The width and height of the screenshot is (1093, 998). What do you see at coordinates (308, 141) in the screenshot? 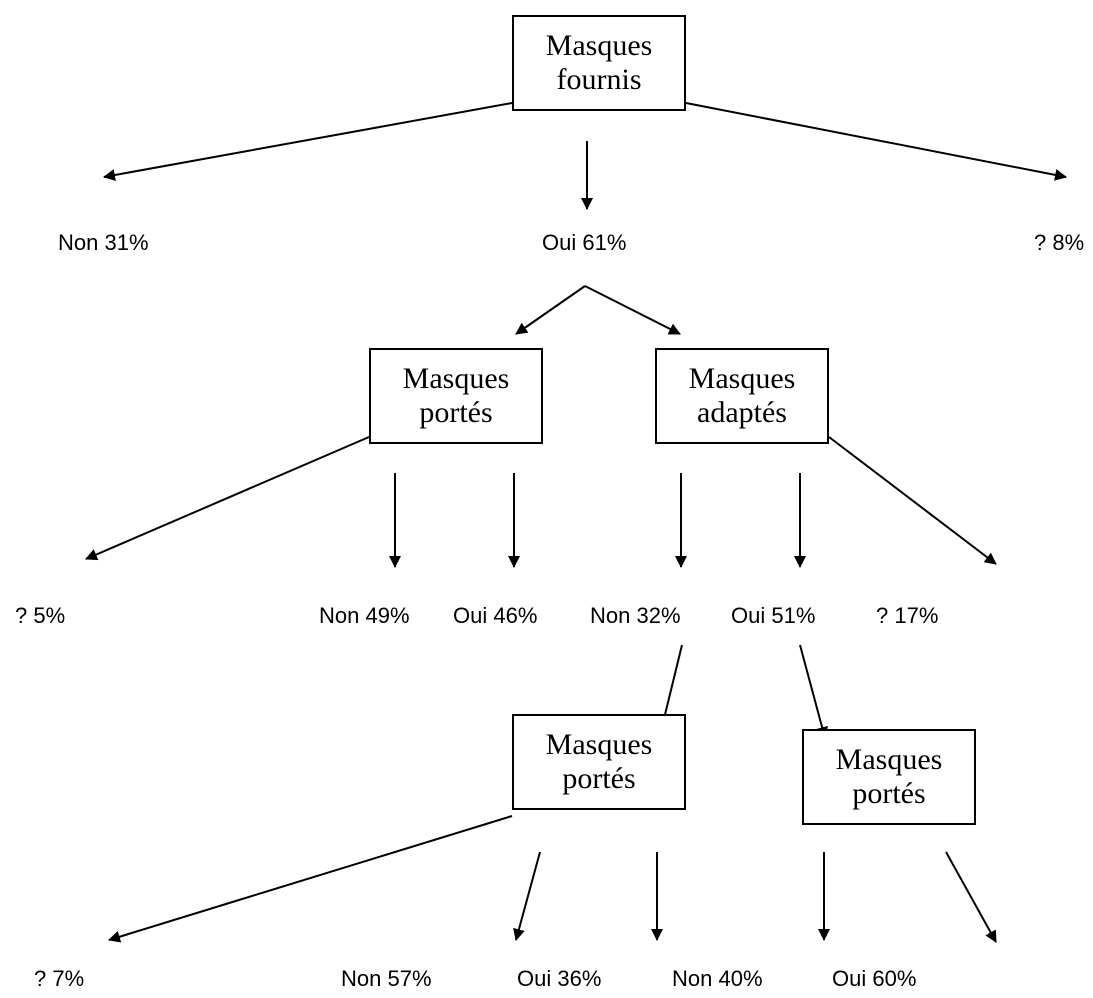
I see `arrow-root-to-non` at bounding box center [308, 141].